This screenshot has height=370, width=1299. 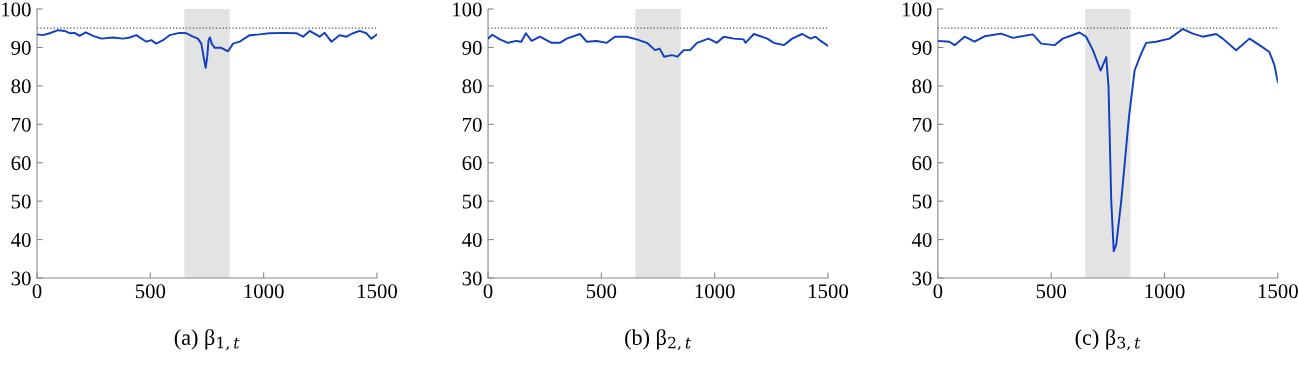 I want to click on text: (c) β$_{3,t}$, so click(x=1108, y=340).